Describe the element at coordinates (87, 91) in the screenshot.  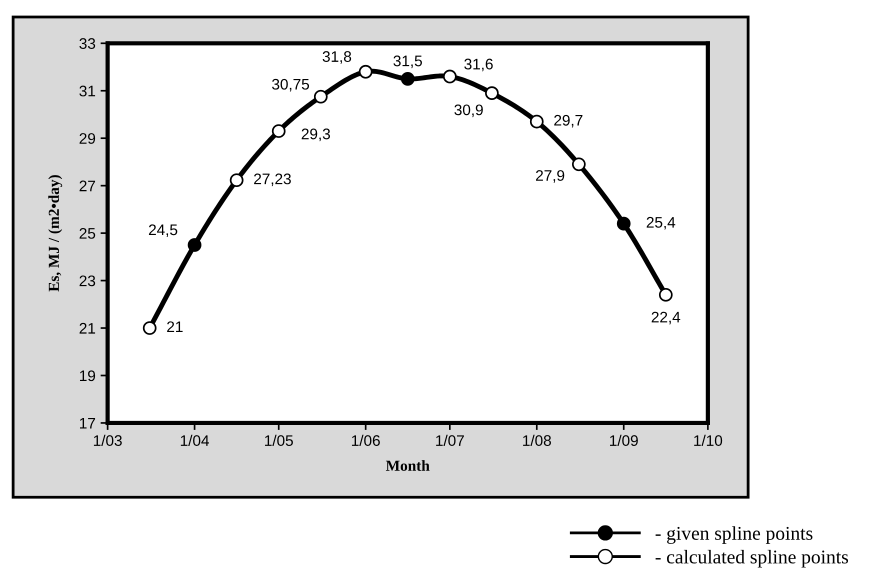
I see `y-tick-label: 31` at that location.